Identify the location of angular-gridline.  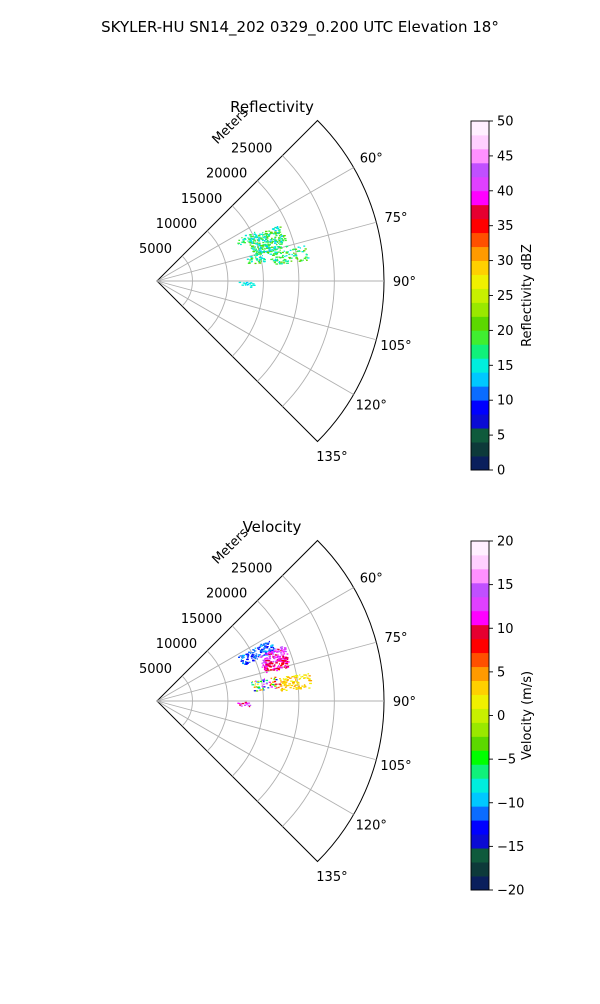
(255, 644).